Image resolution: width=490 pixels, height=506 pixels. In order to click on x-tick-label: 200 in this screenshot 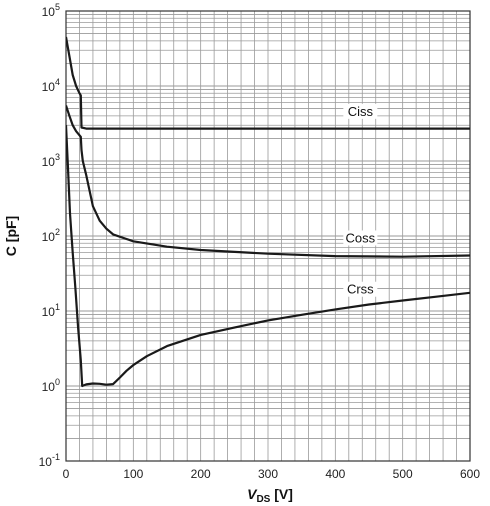, I will do `click(201, 474)`.